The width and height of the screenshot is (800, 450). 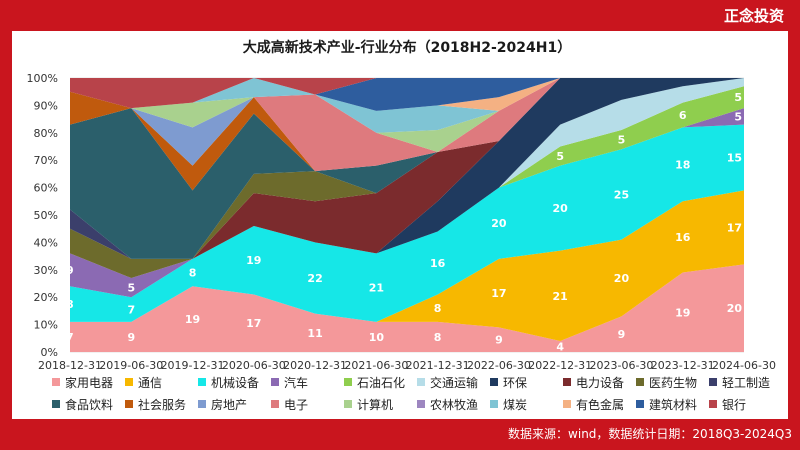 I want to click on legend-label: 家用电器, so click(x=89, y=382).